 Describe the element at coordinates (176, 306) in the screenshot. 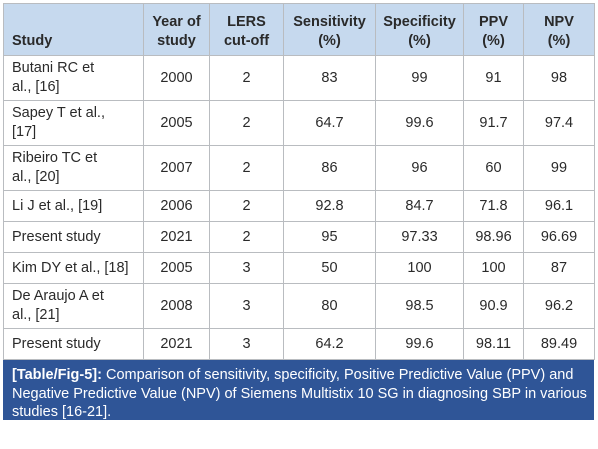

I see `cell-year: 2008` at that location.